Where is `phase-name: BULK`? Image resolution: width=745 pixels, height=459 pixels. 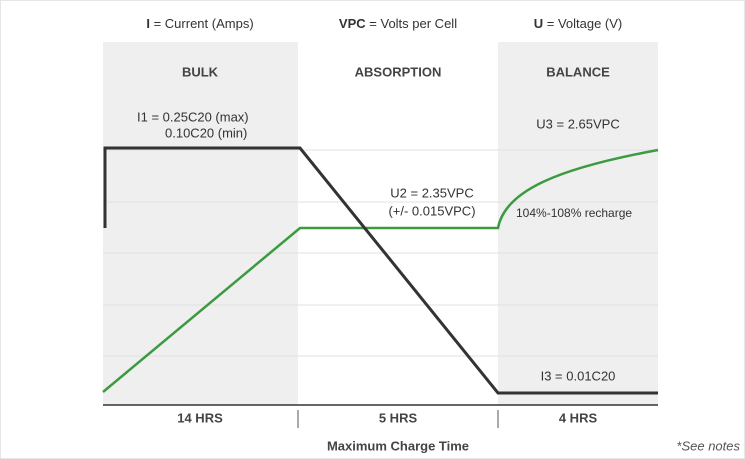
phase-name: BULK is located at coordinates (200, 71).